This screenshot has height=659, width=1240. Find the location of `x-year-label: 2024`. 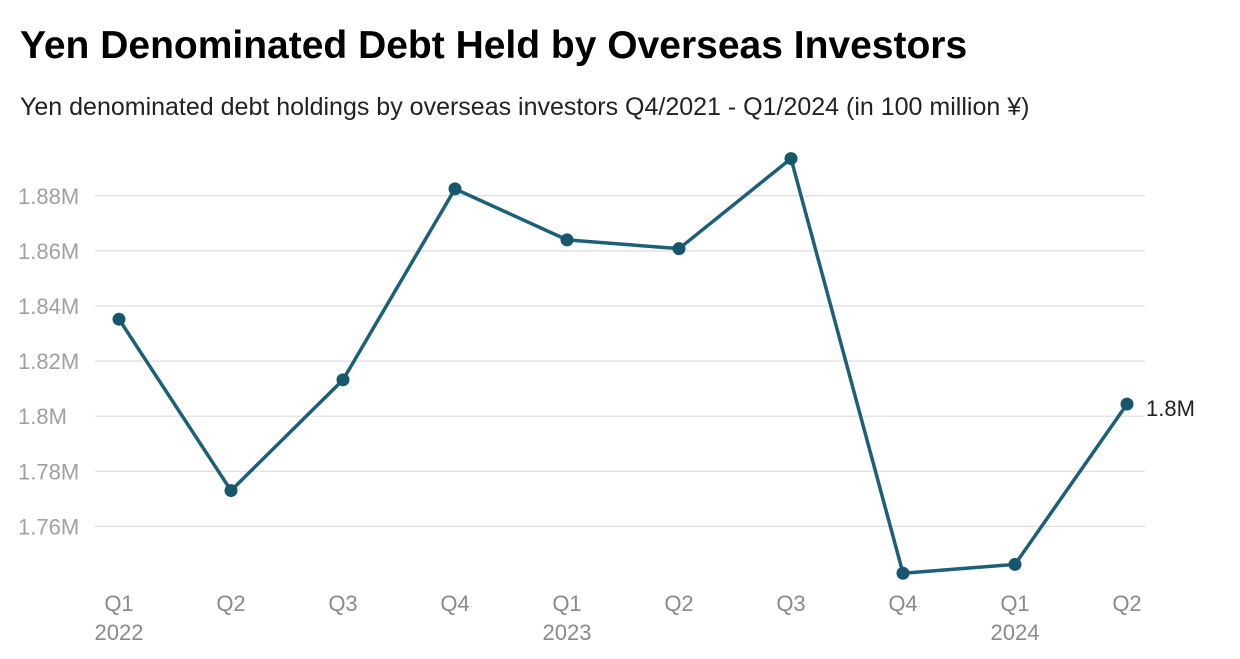

x-year-label: 2024 is located at coordinates (1015, 632).